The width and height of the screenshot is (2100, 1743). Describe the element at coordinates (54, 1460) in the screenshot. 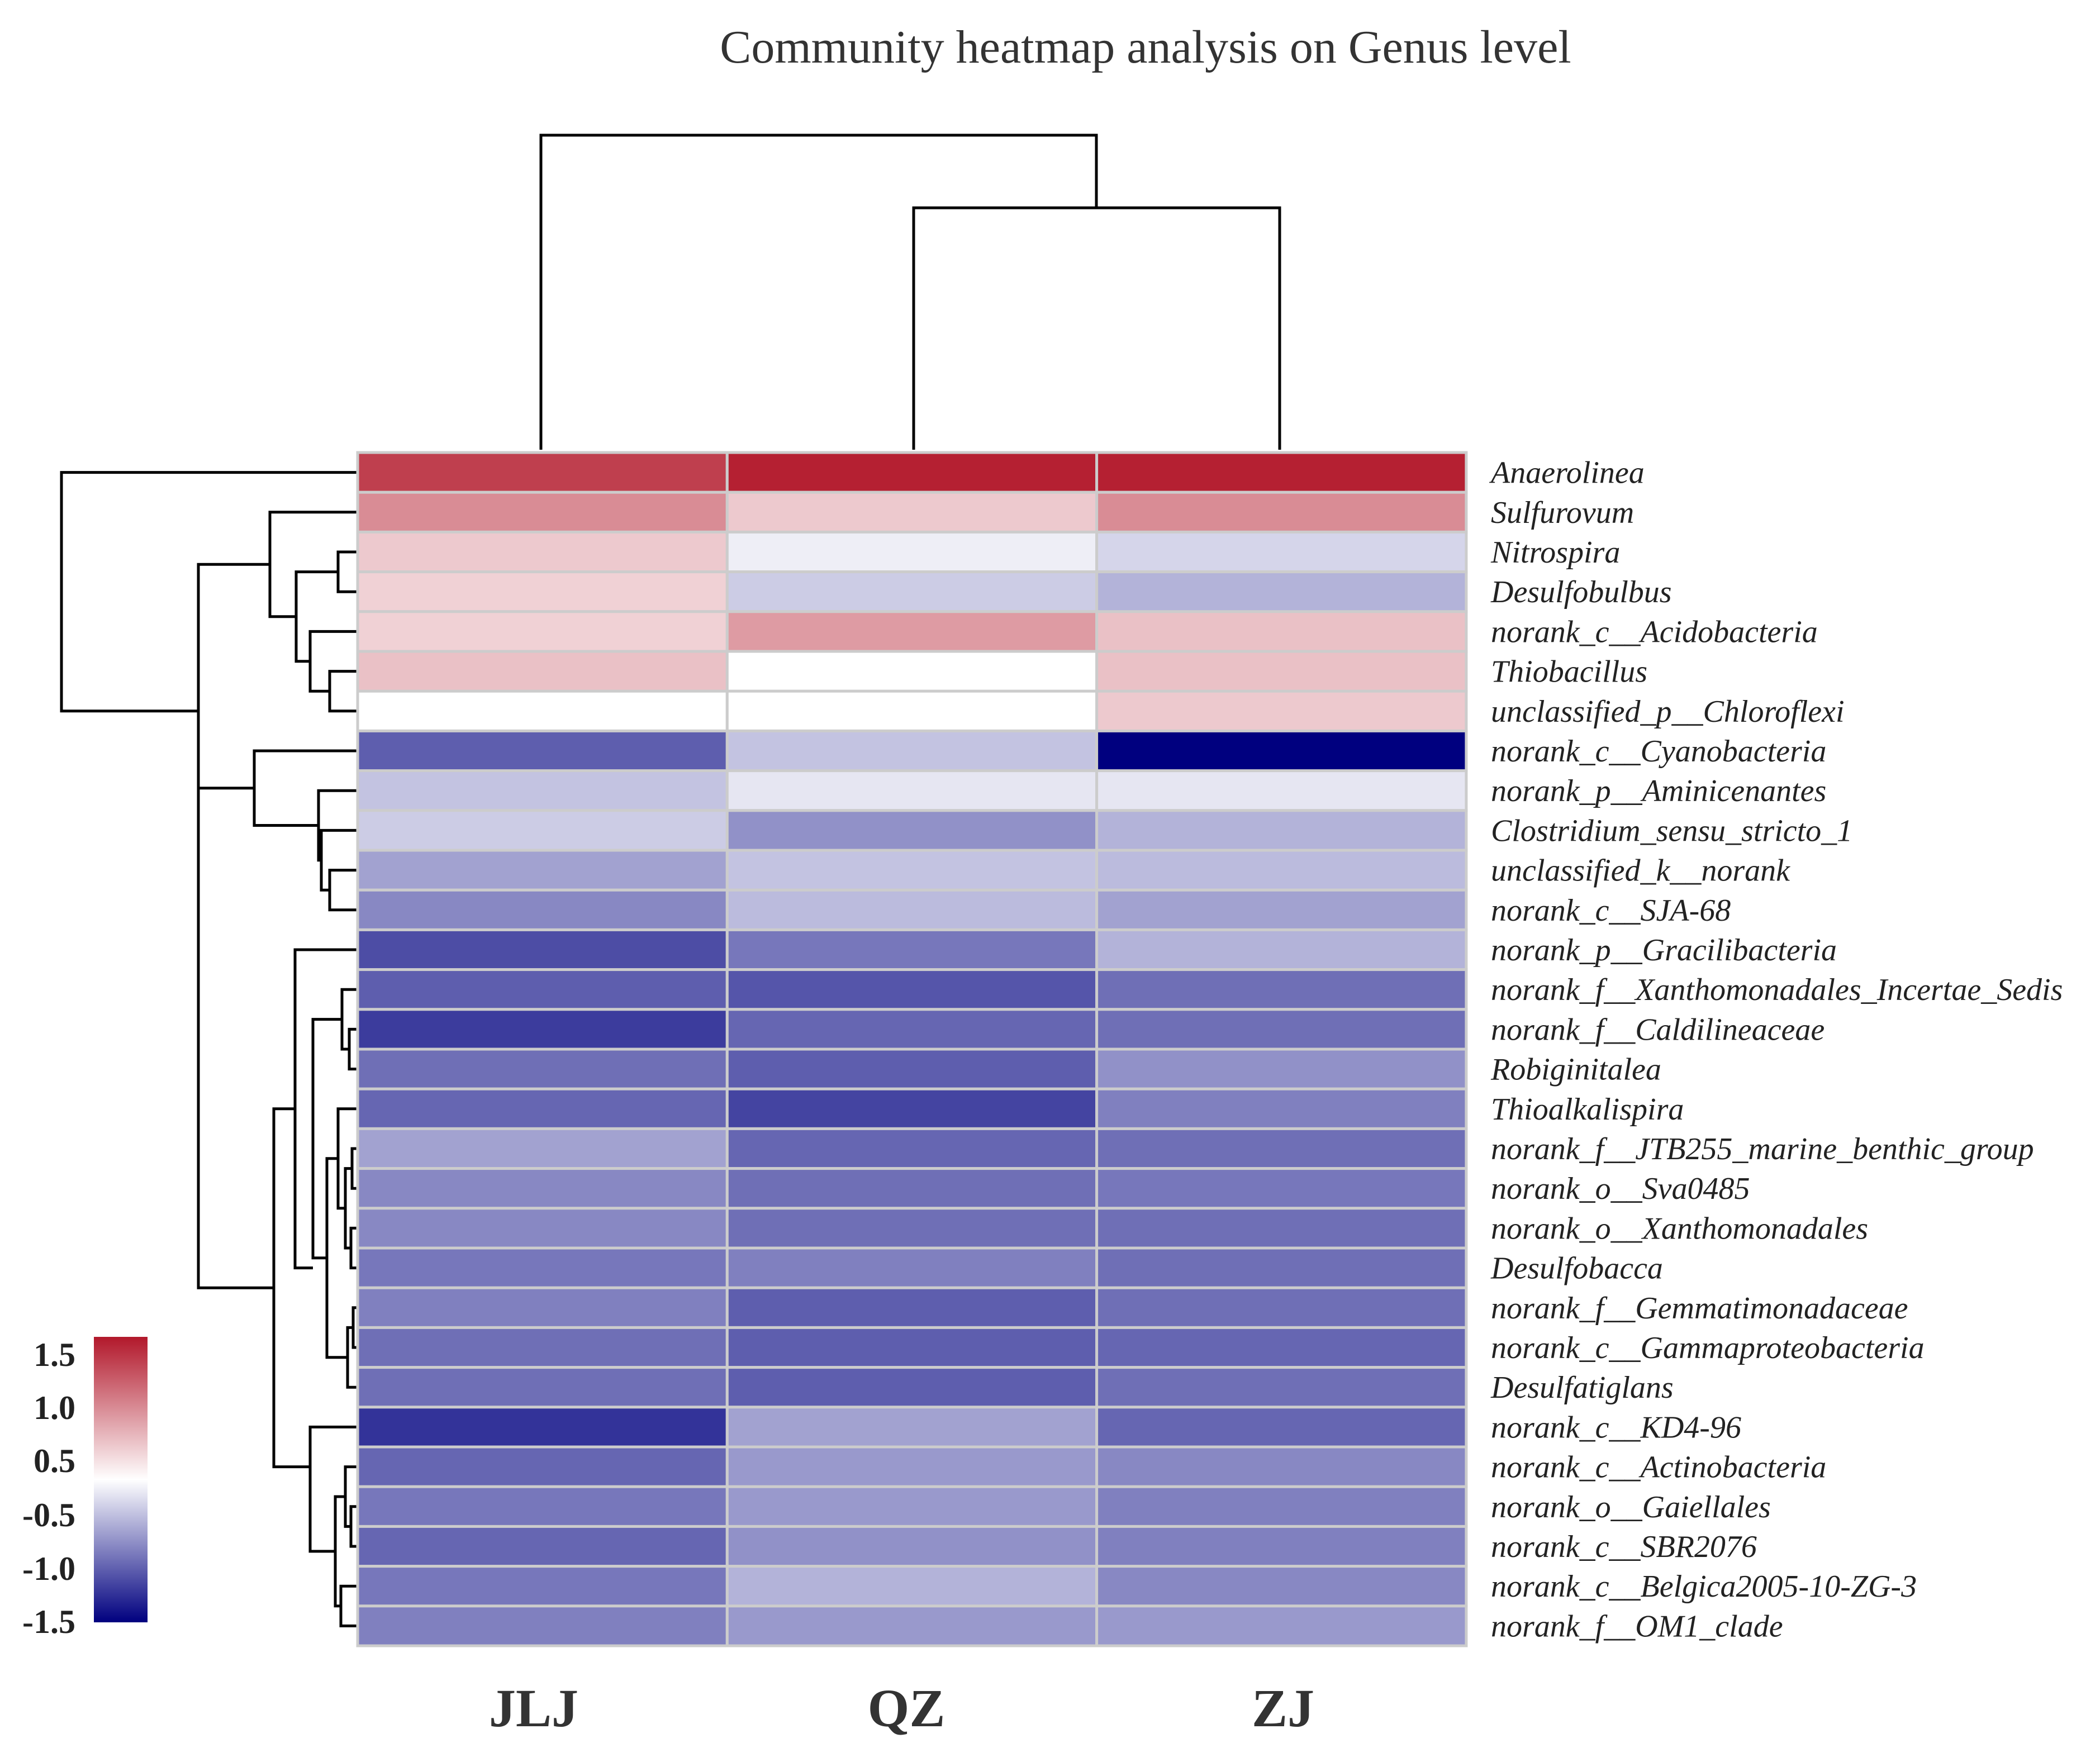

I see `color-legend-tick-label: 0.5` at that location.